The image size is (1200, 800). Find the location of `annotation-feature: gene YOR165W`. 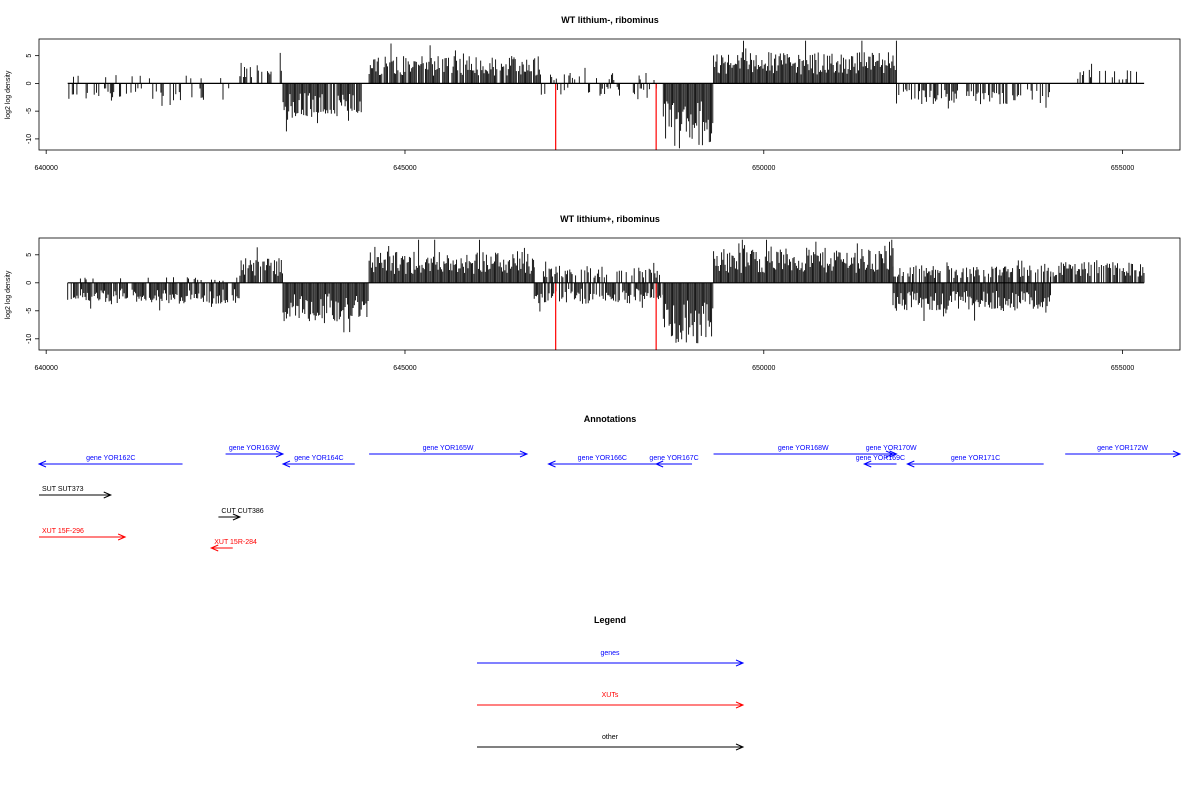

annotation-feature: gene YOR165W is located at coordinates (449, 451).